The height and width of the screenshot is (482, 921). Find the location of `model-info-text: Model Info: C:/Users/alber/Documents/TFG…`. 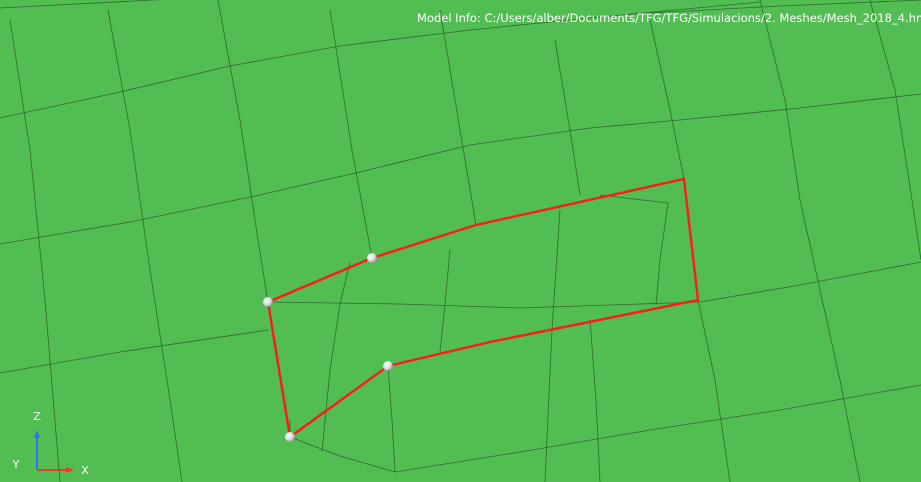

model-info-text: Model Info: C:/Users/alber/Documents/TFG… is located at coordinates (669, 18).